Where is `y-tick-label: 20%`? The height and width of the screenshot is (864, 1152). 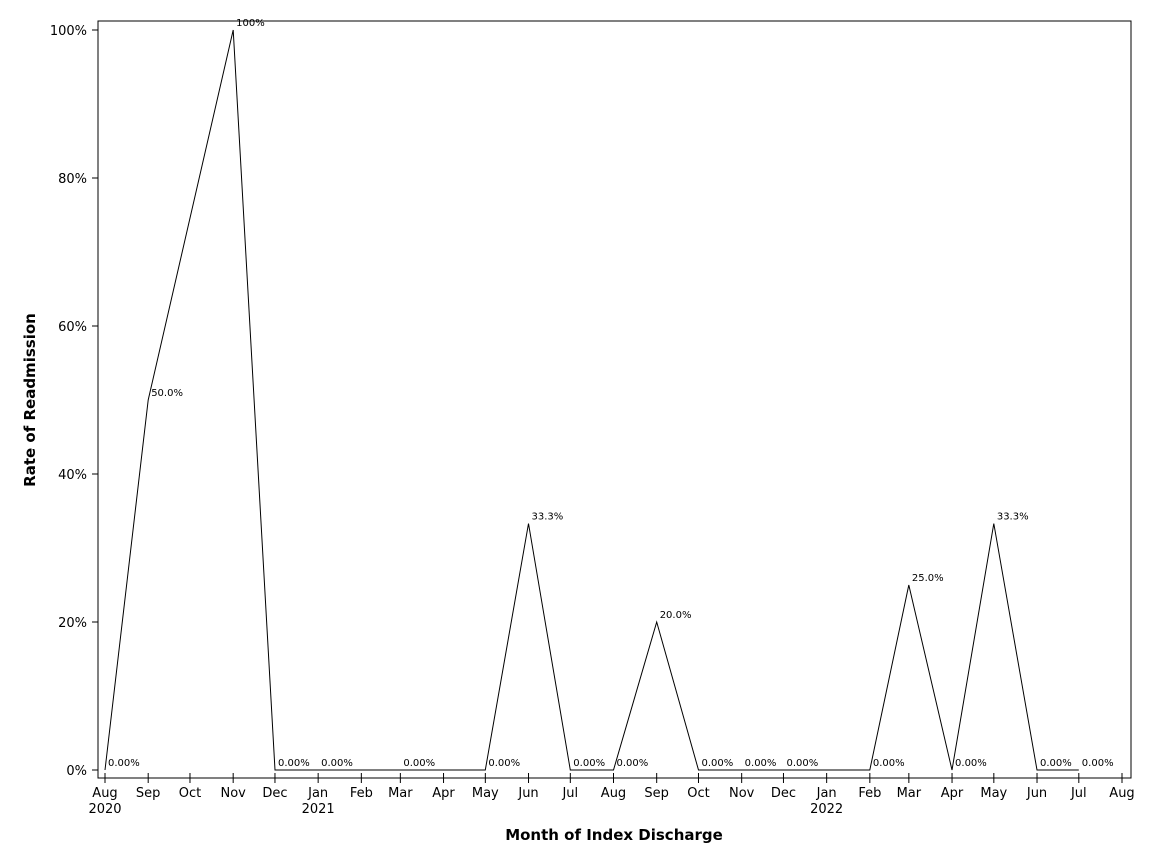 y-tick-label: 20% is located at coordinates (72, 623).